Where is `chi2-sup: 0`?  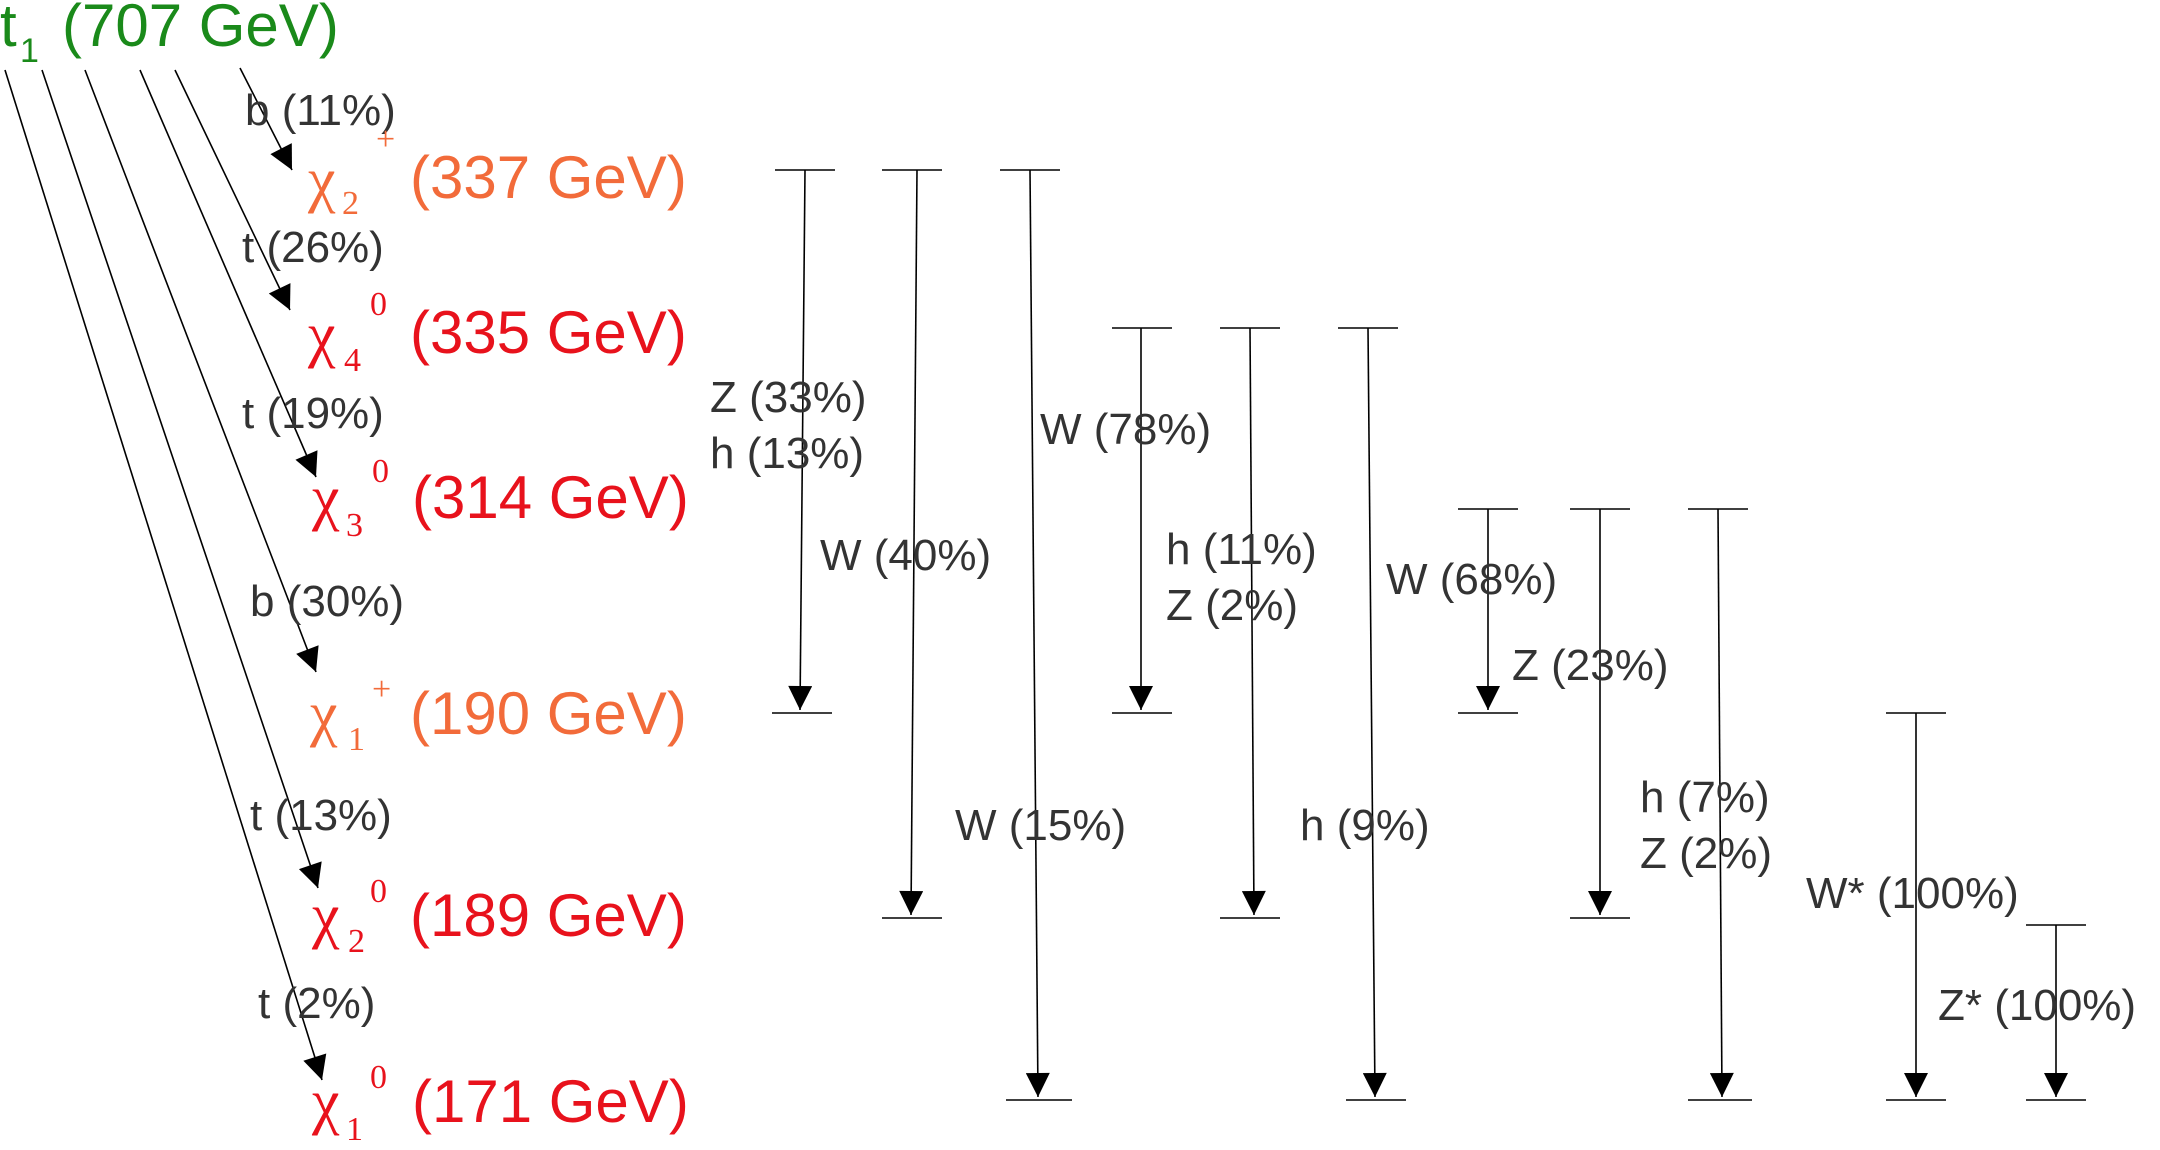
chi2-sup: 0 is located at coordinates (378, 891).